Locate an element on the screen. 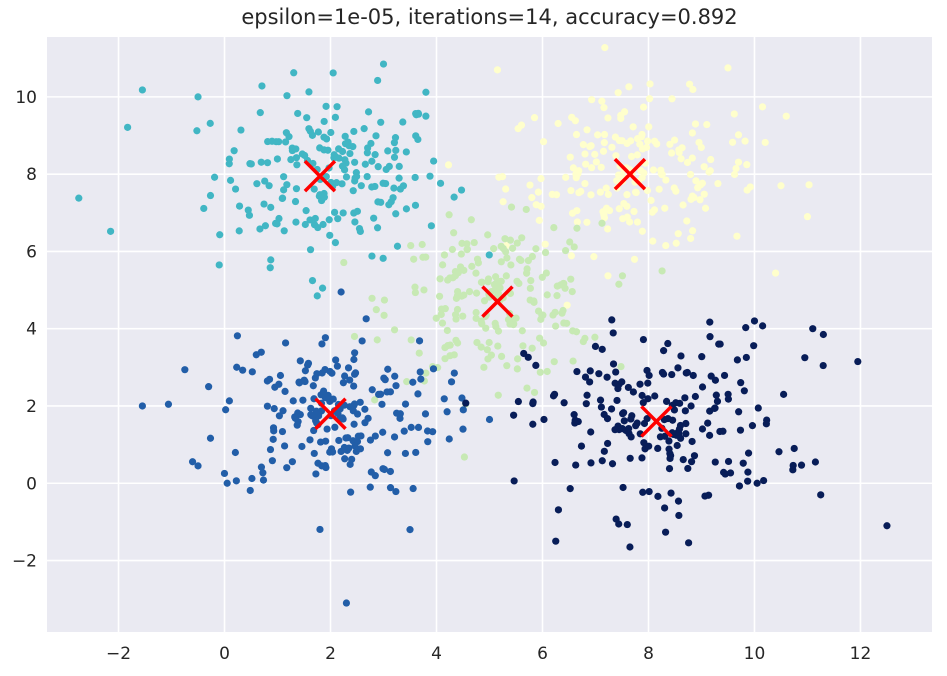 Image resolution: width=947 pixels, height=676 pixels. x-tick-label: 0 is located at coordinates (224, 654).